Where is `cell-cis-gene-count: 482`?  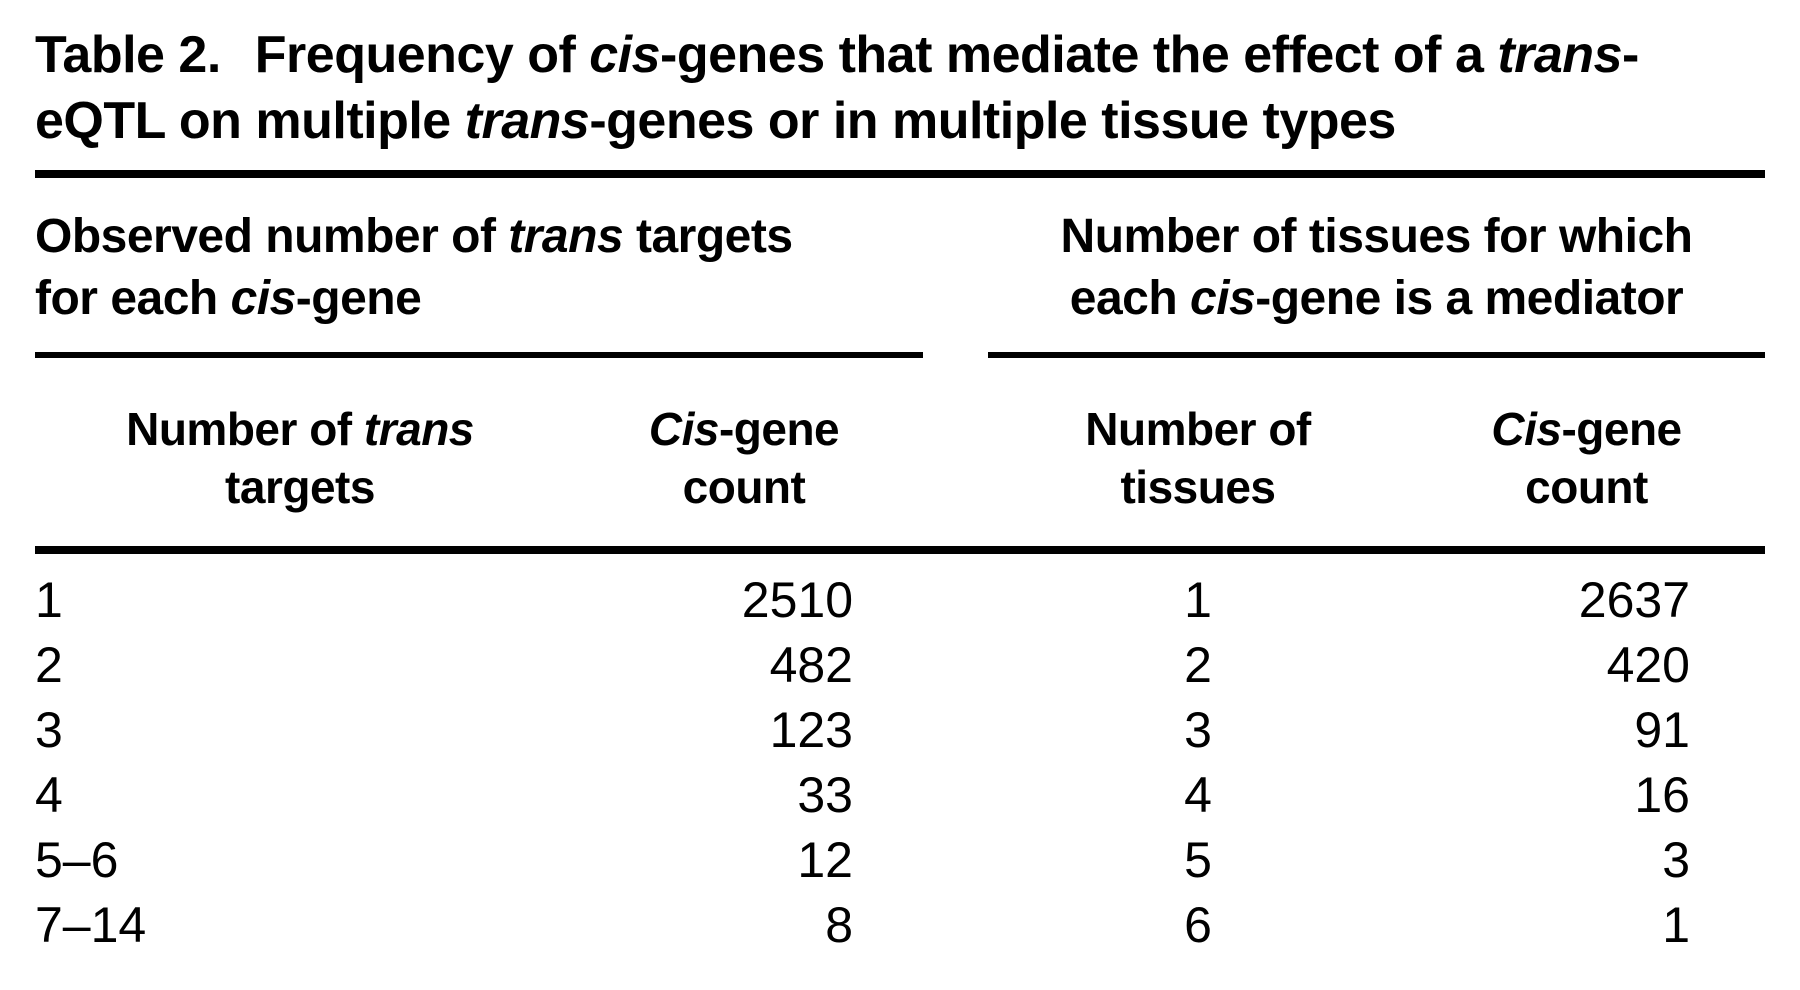 cell-cis-gene-count: 482 is located at coordinates (811, 665).